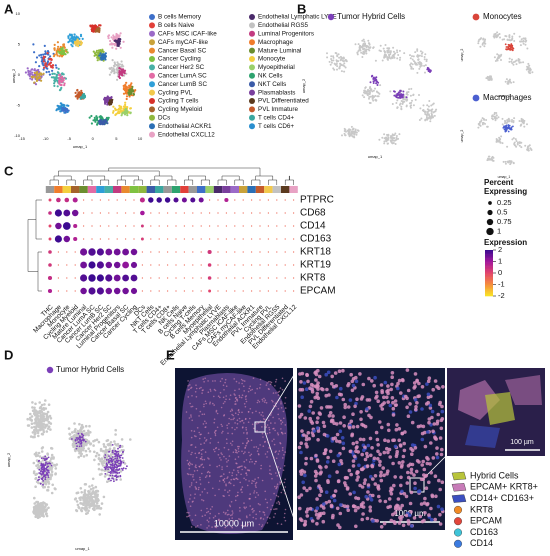  What do you see at coordinates (276, 117) in the screenshot?
I see `legend-label: T cells CD4+` at bounding box center [276, 117].